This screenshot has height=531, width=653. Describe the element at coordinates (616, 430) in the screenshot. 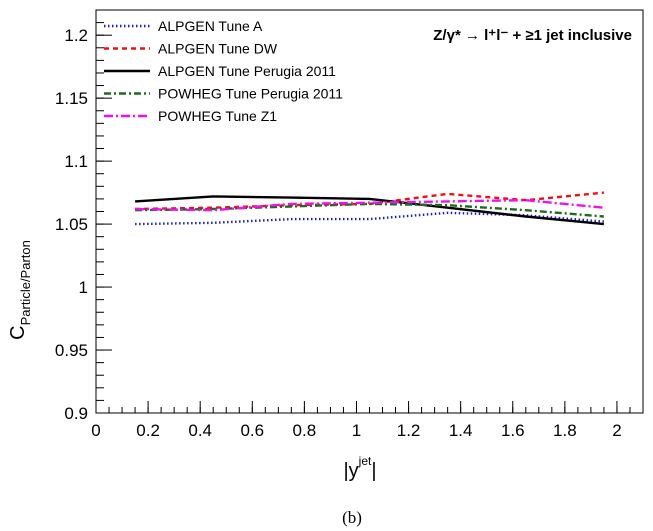

I see `x-tick-label: 2` at that location.